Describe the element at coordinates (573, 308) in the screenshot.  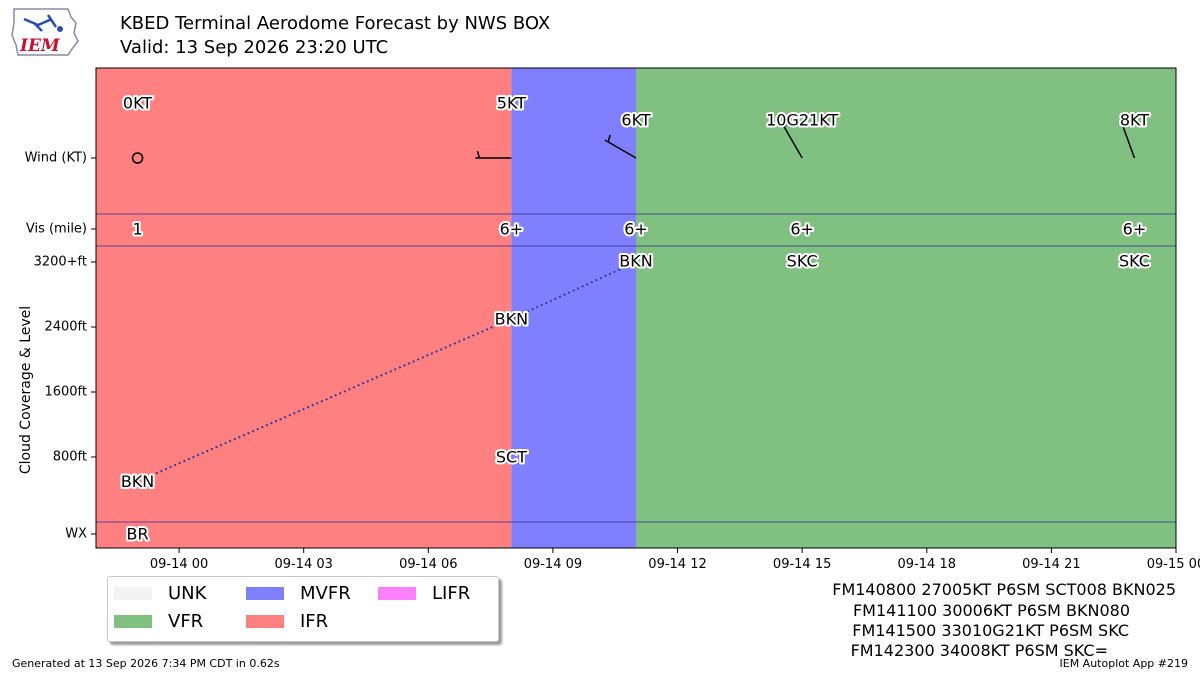
I see `category-band-mvfr` at that location.